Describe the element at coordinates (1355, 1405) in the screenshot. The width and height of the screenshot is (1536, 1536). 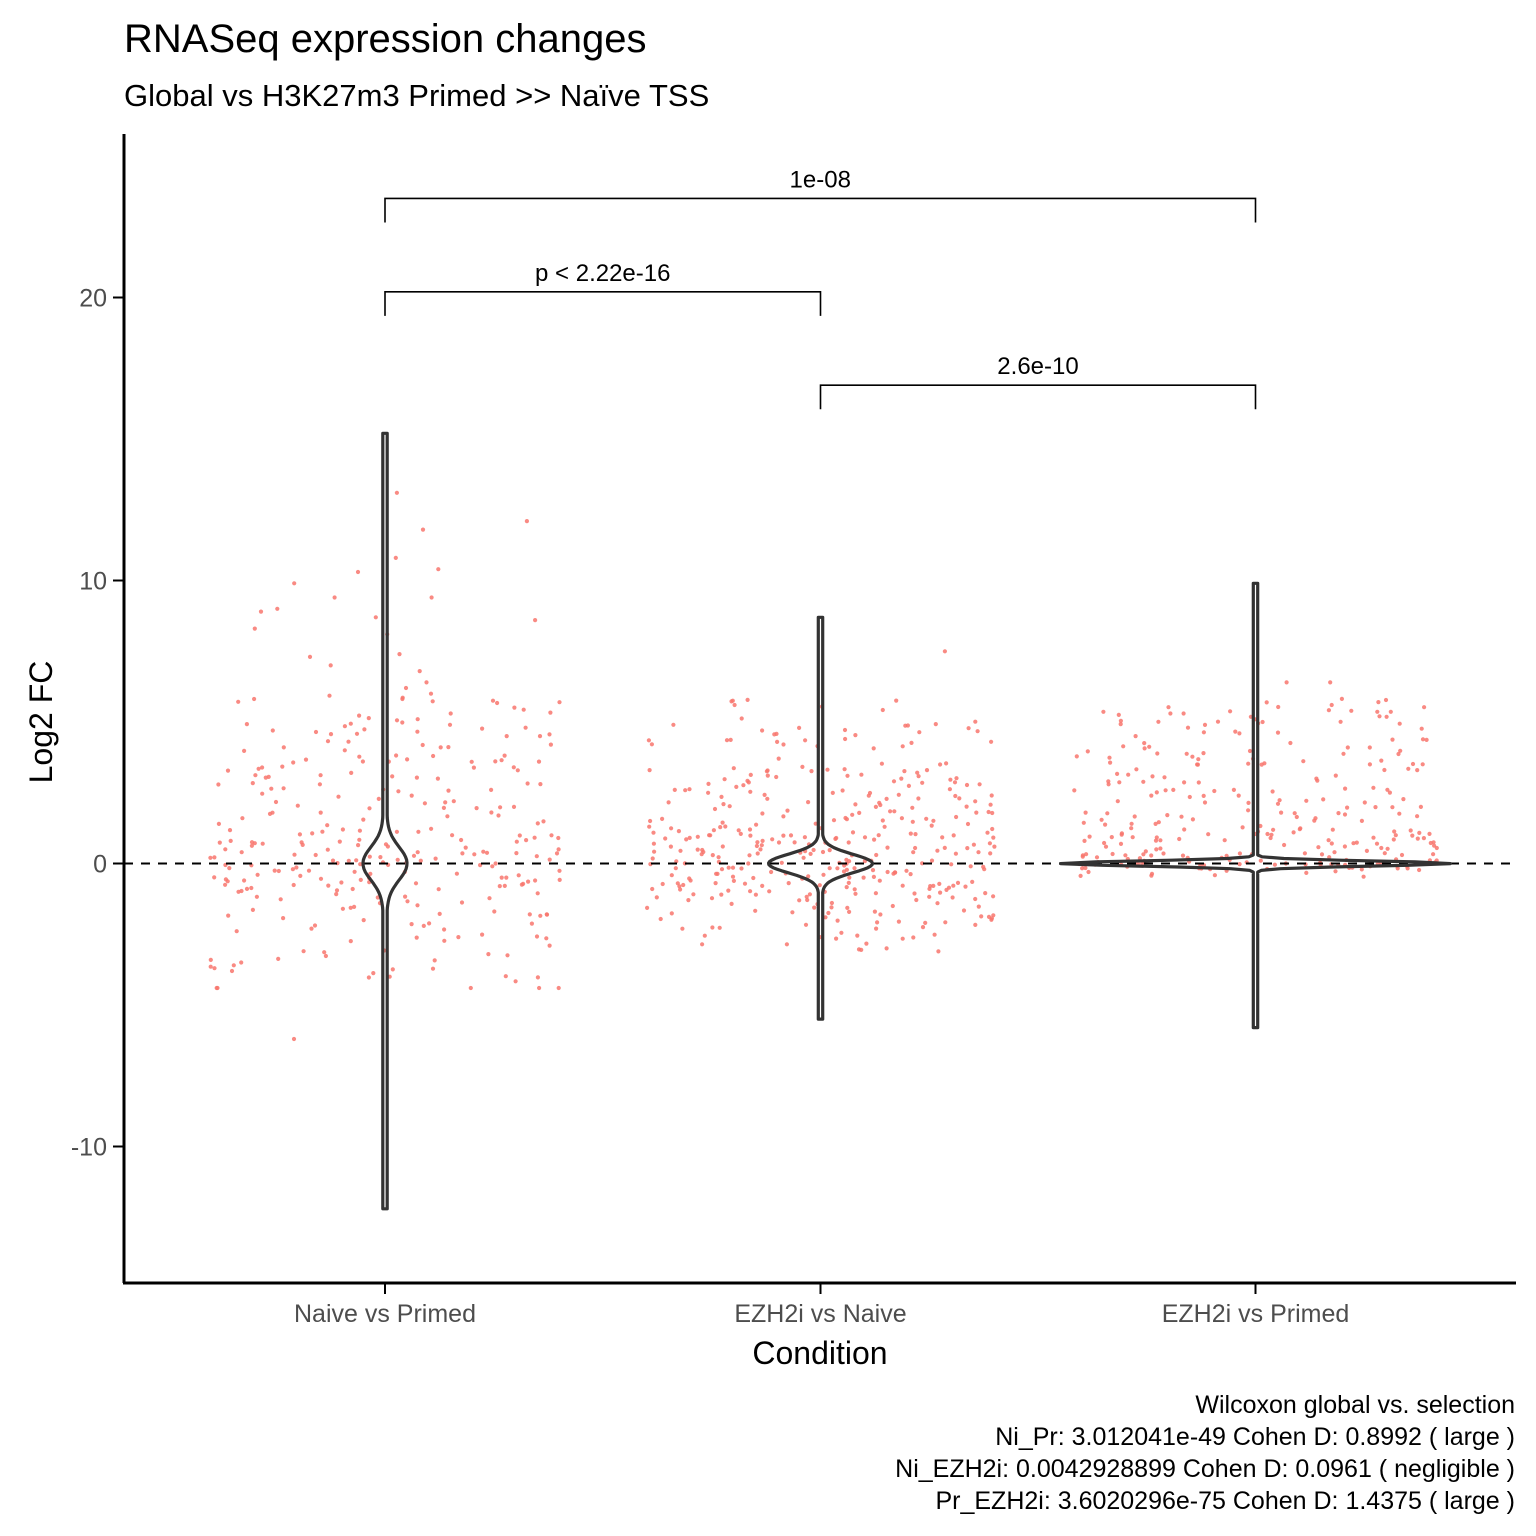
I see `caption-line: Wilcoxon global vs. selection` at that location.